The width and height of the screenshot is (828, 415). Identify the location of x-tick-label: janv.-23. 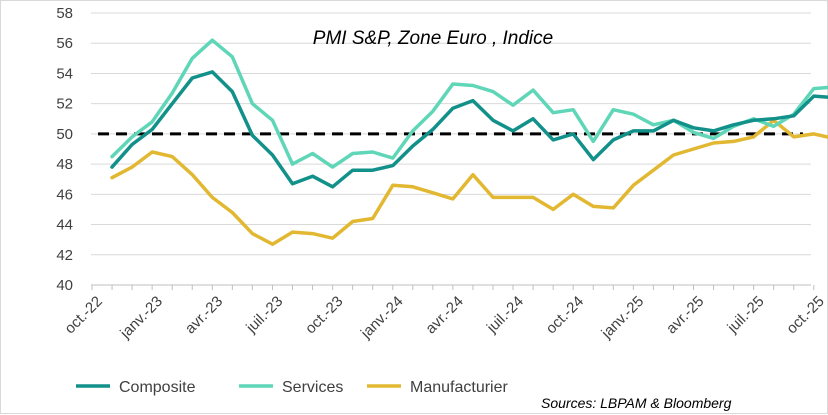
(141, 318).